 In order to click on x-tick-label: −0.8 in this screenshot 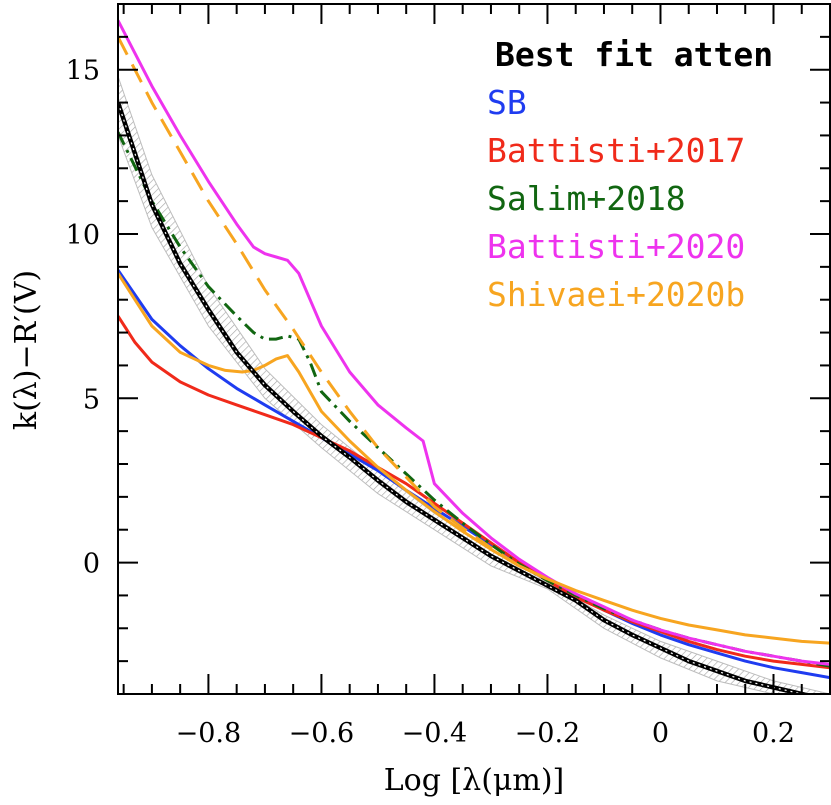, I will do `click(209, 733)`.